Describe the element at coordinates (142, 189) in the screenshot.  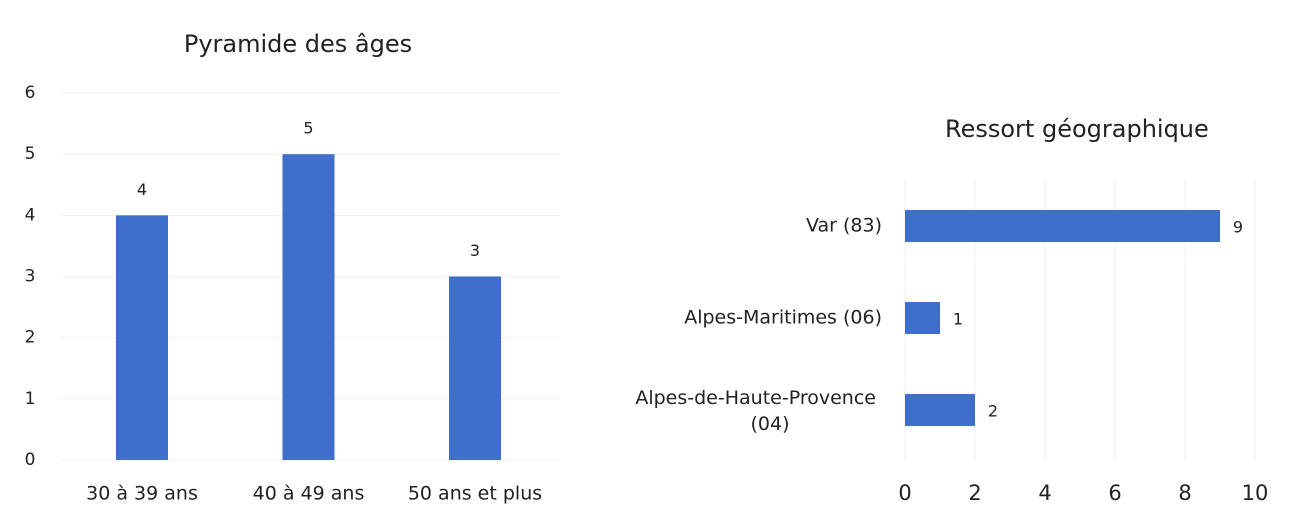
I see `value-label: 4` at that location.